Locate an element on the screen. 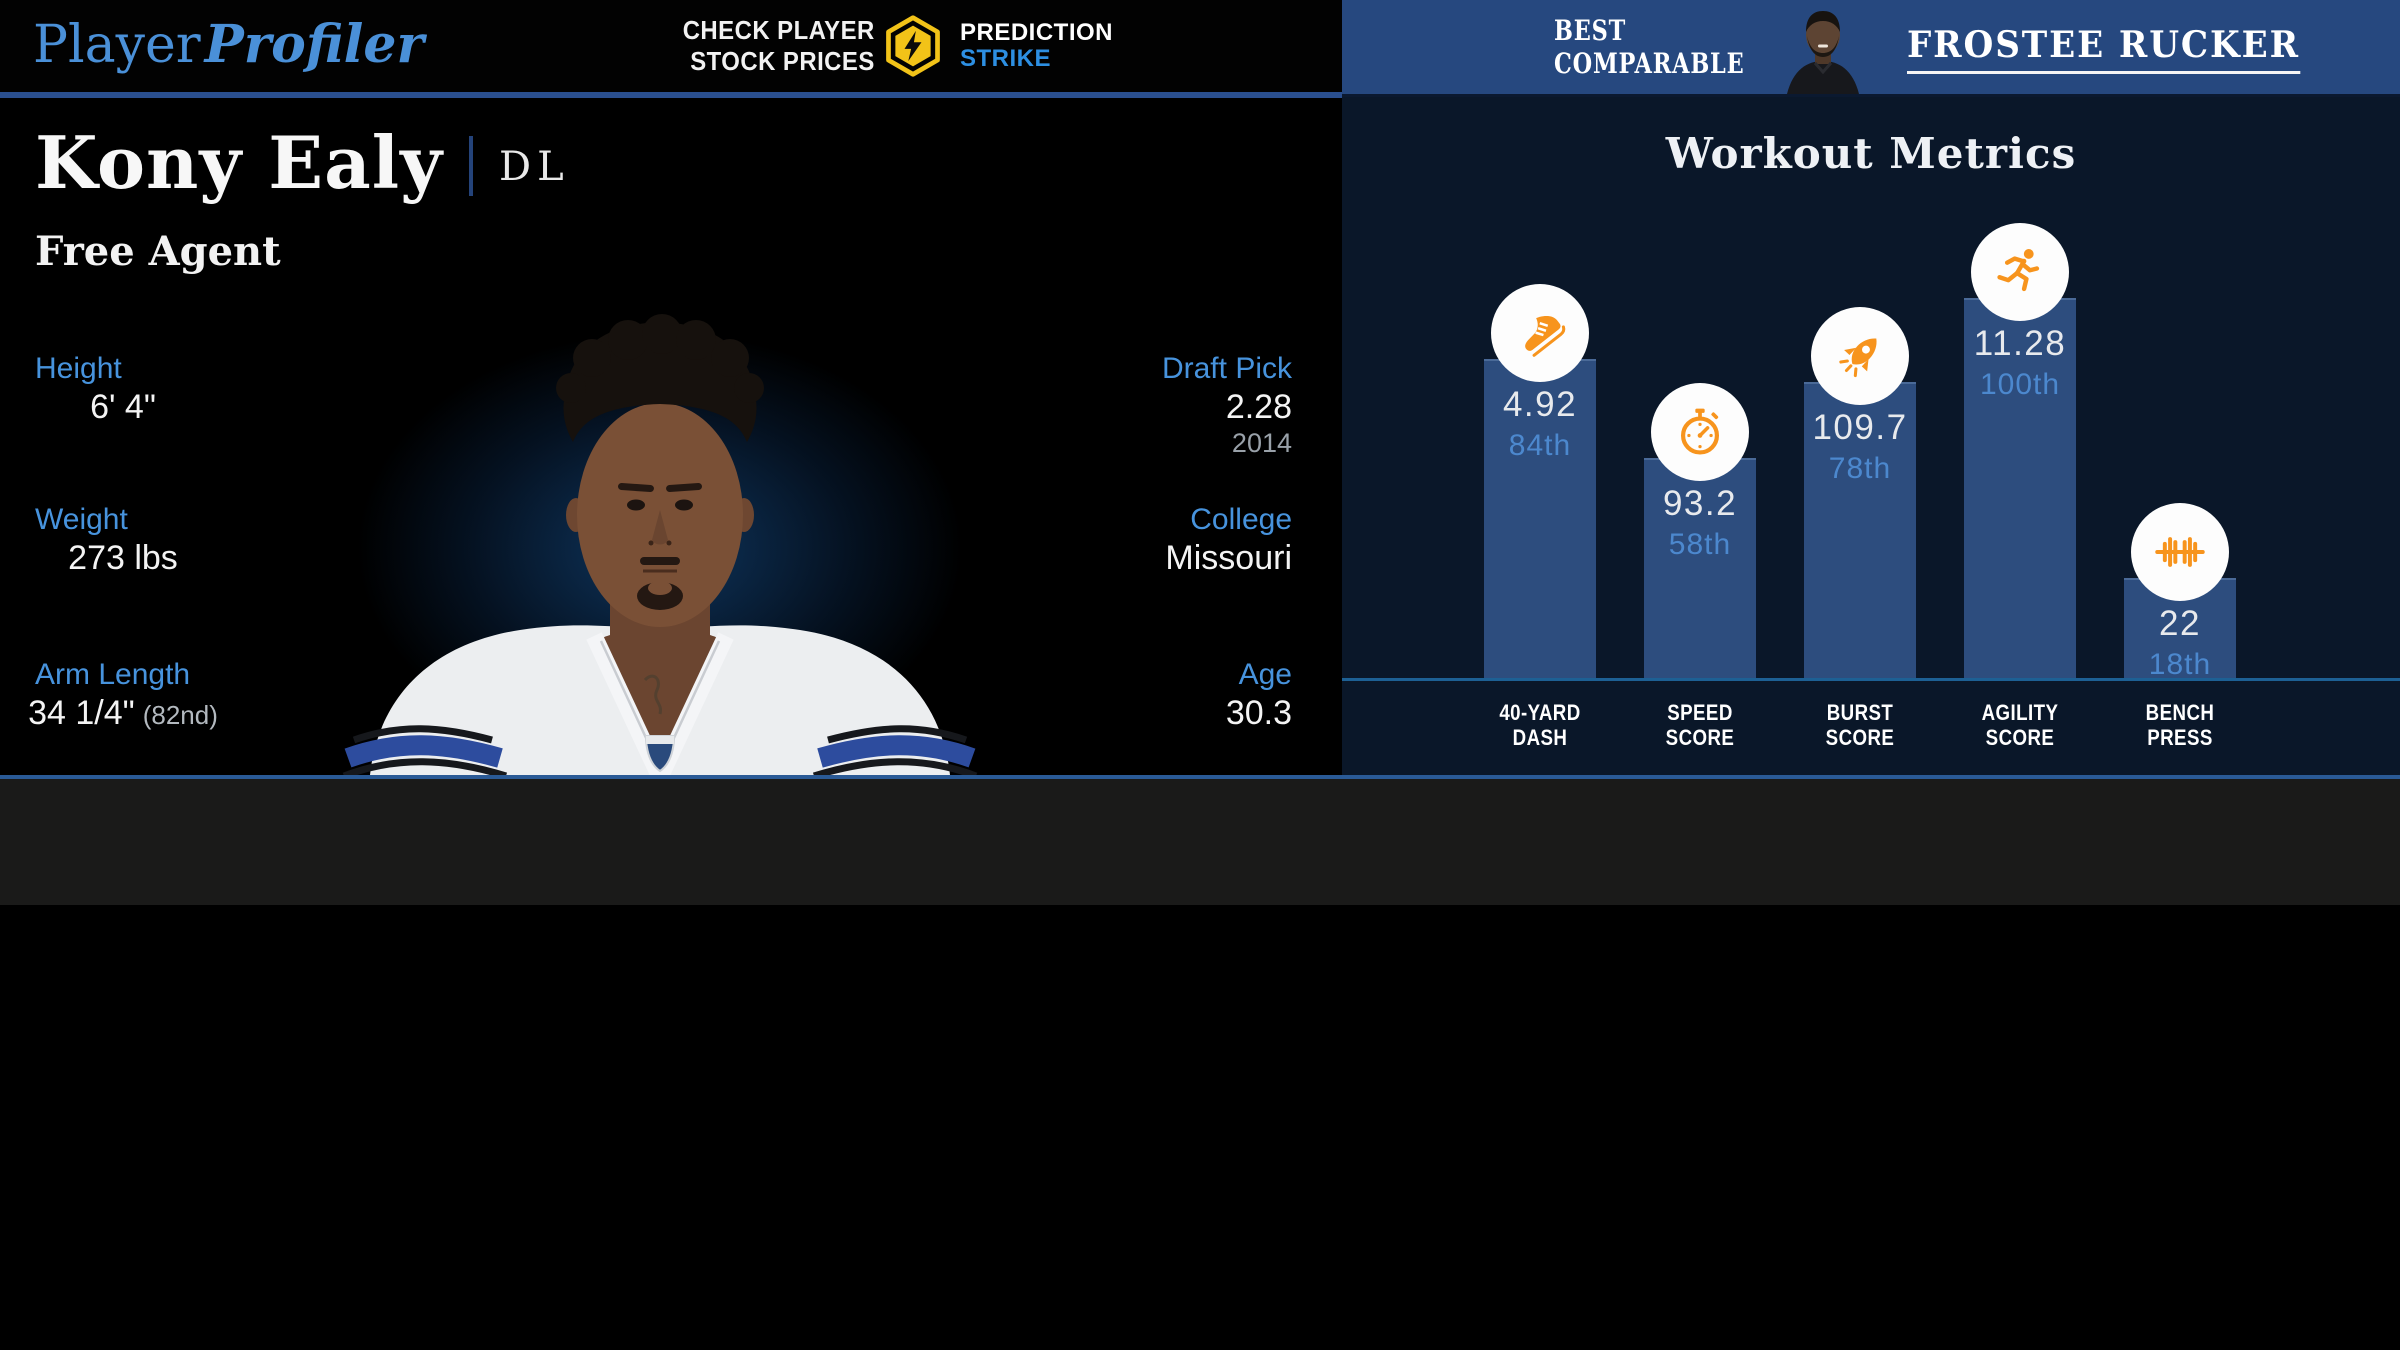  runner-icon is located at coordinates (2018, 270).